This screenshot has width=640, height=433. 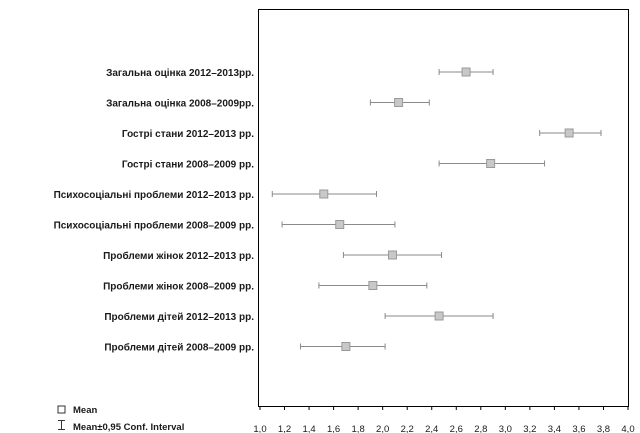 I want to click on category-label: Проблеми жінок 2008–2009 рр., so click(x=178, y=287).